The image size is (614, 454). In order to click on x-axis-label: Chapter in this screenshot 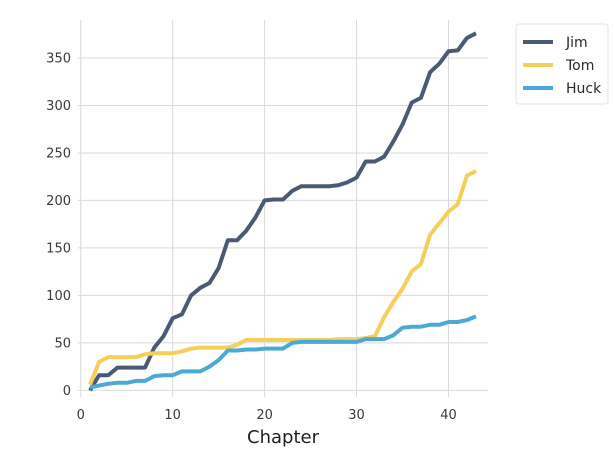, I will do `click(283, 437)`.